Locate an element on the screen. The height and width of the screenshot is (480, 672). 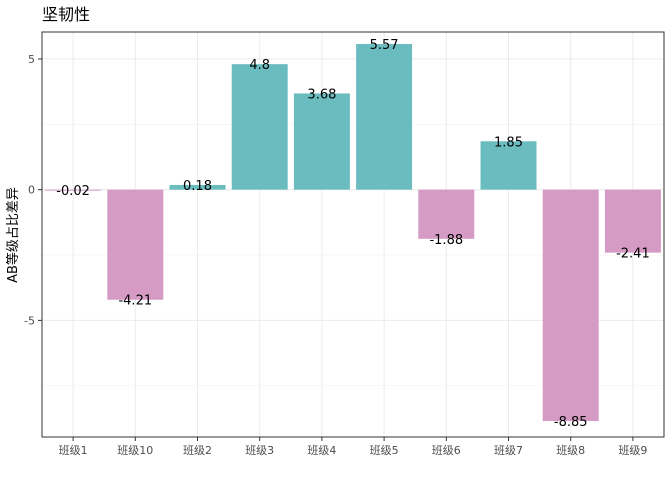
data-label: 5.57 is located at coordinates (384, 45).